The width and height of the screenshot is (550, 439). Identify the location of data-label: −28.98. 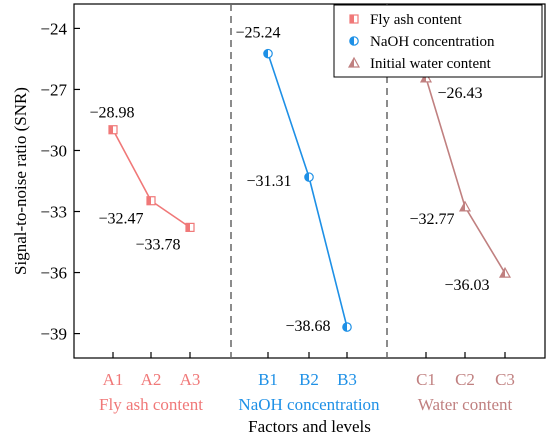
(111, 113).